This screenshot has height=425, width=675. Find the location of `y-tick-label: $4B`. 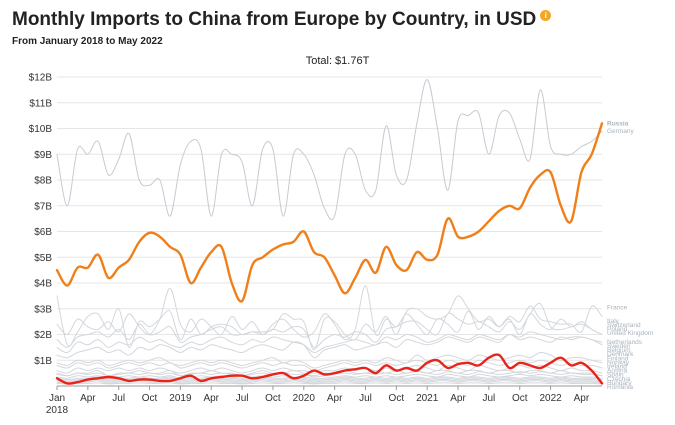

y-tick-label: $4B is located at coordinates (43, 284).